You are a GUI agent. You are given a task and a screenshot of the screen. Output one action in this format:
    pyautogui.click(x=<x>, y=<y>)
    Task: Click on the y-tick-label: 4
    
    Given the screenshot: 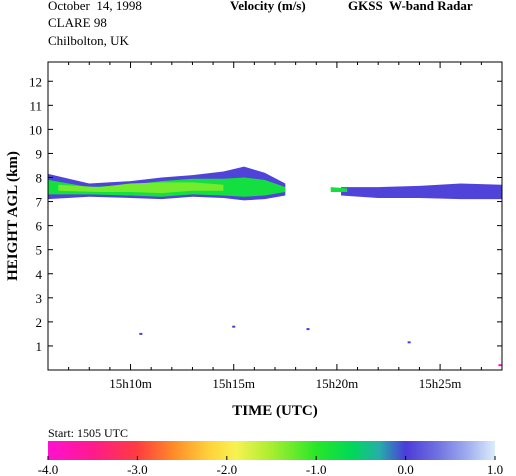 What is the action you would take?
    pyautogui.click(x=39, y=274)
    